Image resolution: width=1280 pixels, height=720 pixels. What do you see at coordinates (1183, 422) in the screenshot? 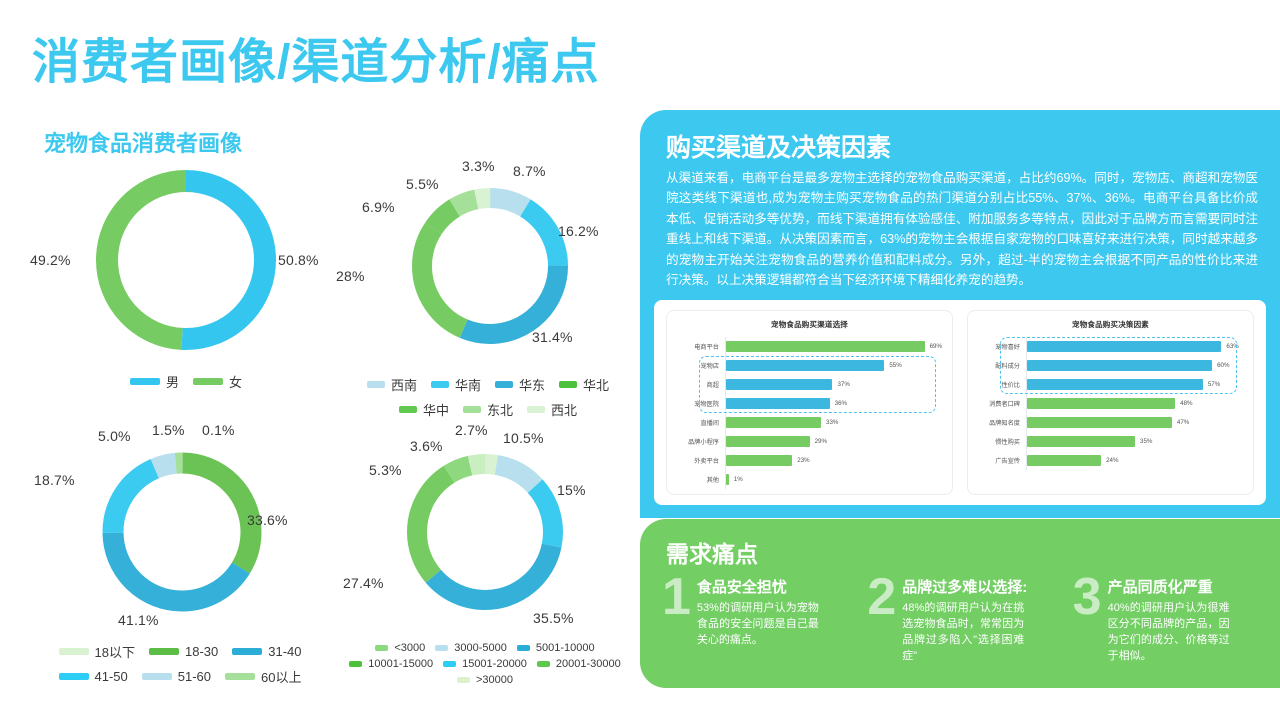
I see `bar-value-label: 47%` at bounding box center [1183, 422].